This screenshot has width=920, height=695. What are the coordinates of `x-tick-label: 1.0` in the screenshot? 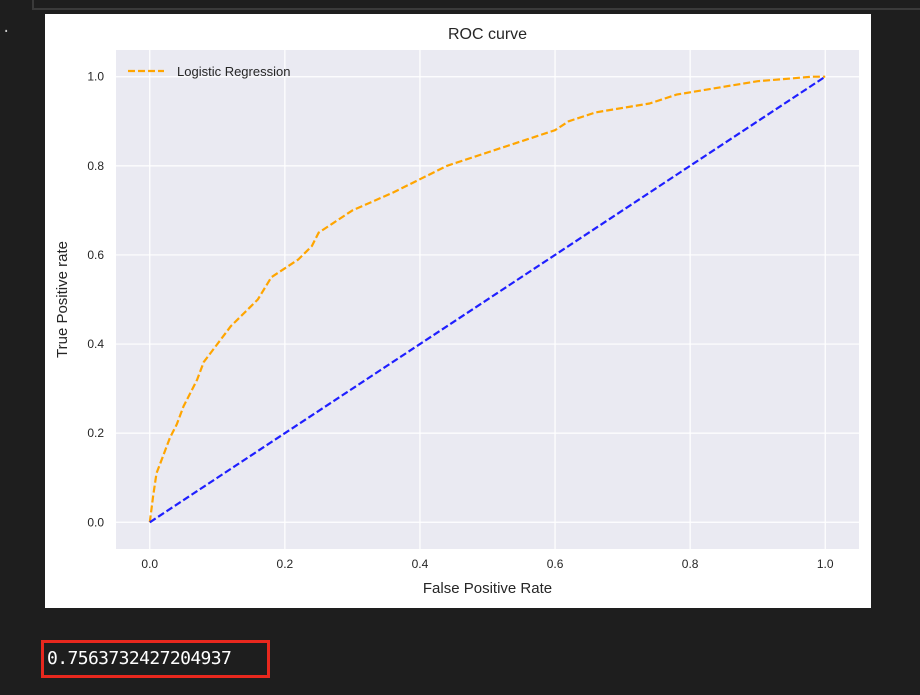 It's located at (825, 564).